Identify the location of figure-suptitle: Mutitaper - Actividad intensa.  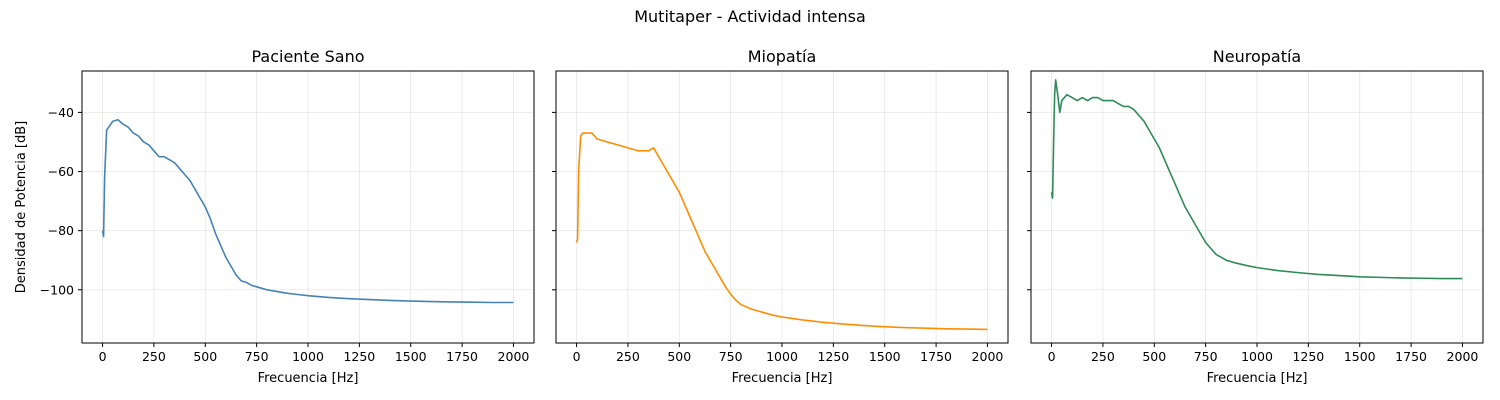
(750, 16).